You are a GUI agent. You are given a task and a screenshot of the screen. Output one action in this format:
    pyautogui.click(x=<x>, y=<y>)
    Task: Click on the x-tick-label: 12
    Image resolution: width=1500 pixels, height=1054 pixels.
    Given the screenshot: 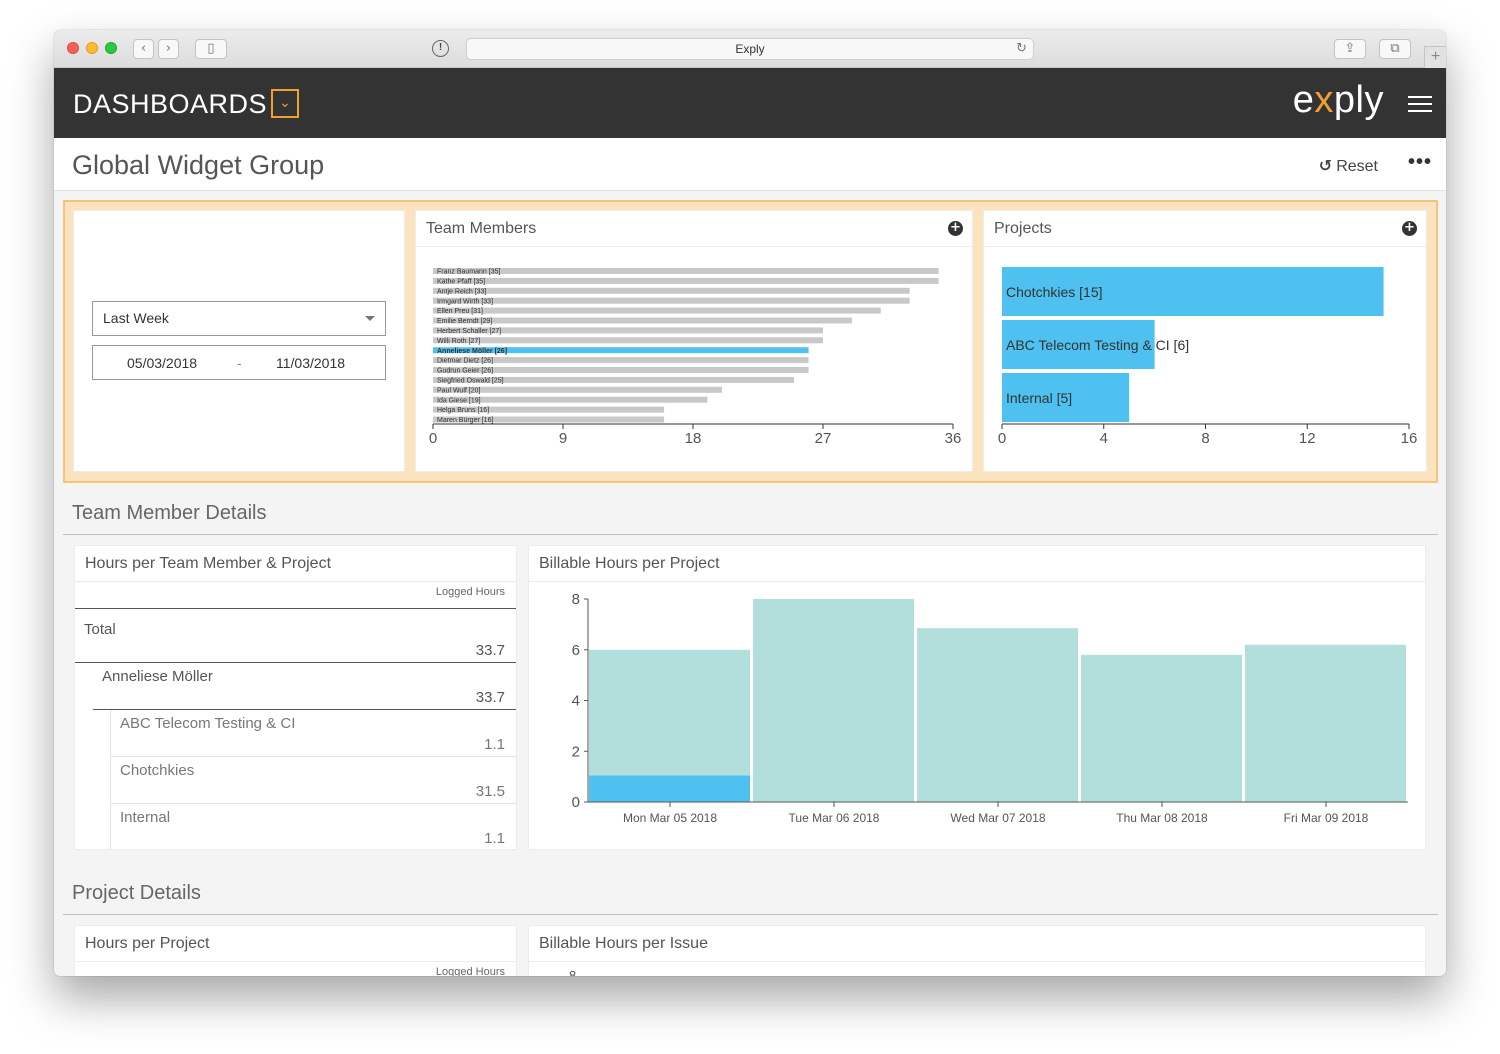 What is the action you would take?
    pyautogui.click(x=1307, y=438)
    